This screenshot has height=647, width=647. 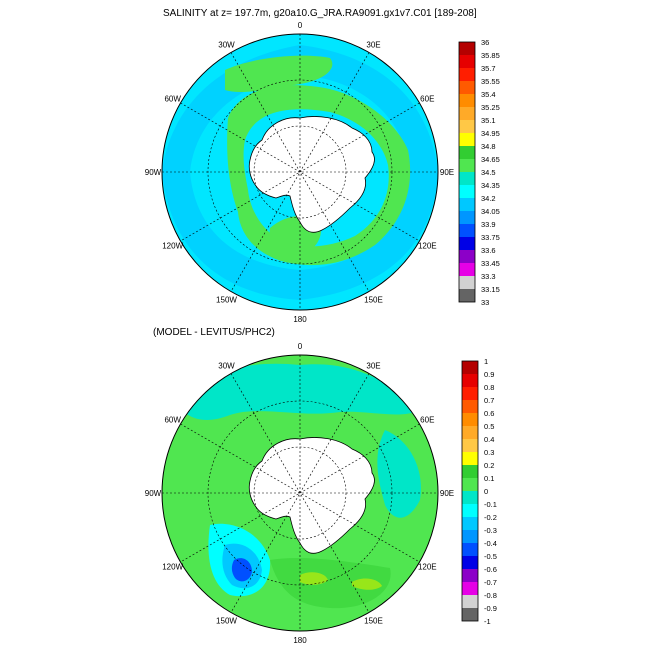 What do you see at coordinates (490, 107) in the screenshot?
I see `colorbar-tick-label: 35.25` at bounding box center [490, 107].